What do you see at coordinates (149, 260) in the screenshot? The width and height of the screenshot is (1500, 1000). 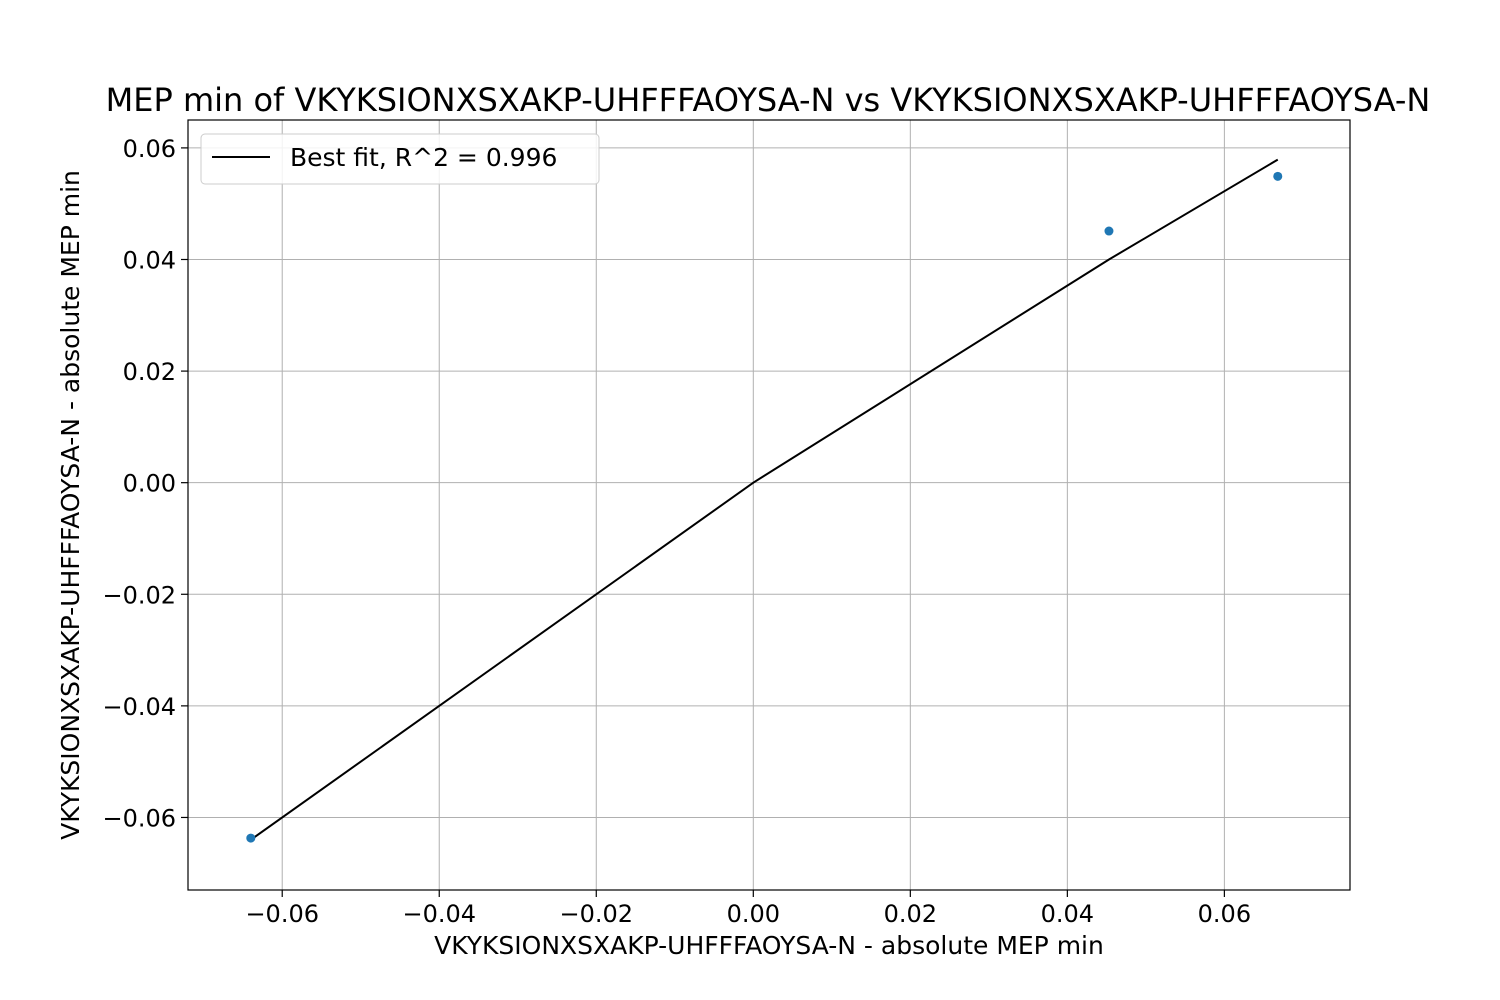 I see `y-tick-label: 0.04` at bounding box center [149, 260].